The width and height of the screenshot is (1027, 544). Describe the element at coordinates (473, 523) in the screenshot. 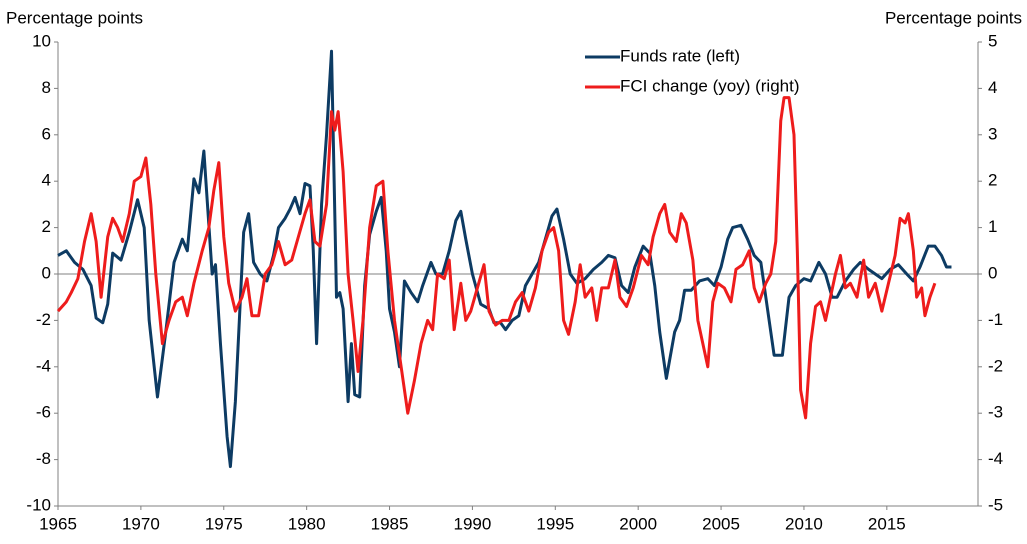

I see `x-tick-label: 1990` at that location.